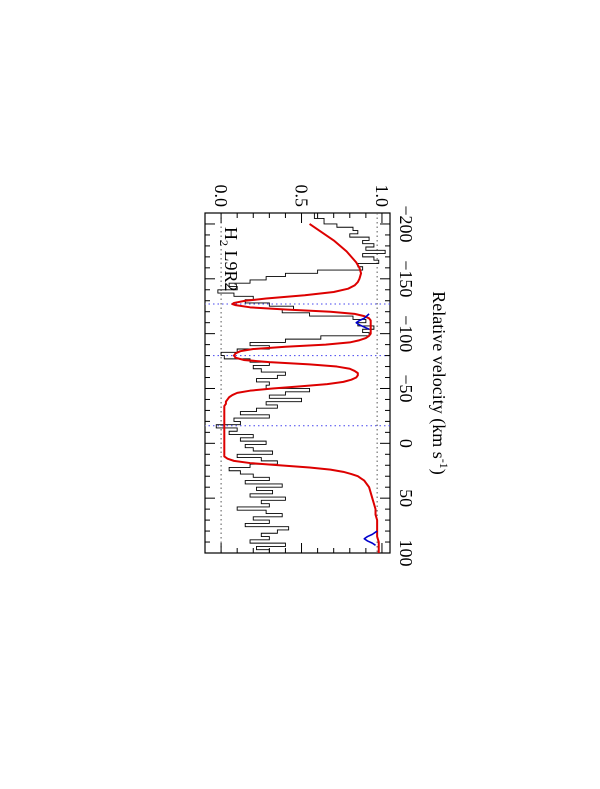 The height and width of the screenshot is (789, 600). I want to click on y-tick-label: 1.0, so click(382, 196).